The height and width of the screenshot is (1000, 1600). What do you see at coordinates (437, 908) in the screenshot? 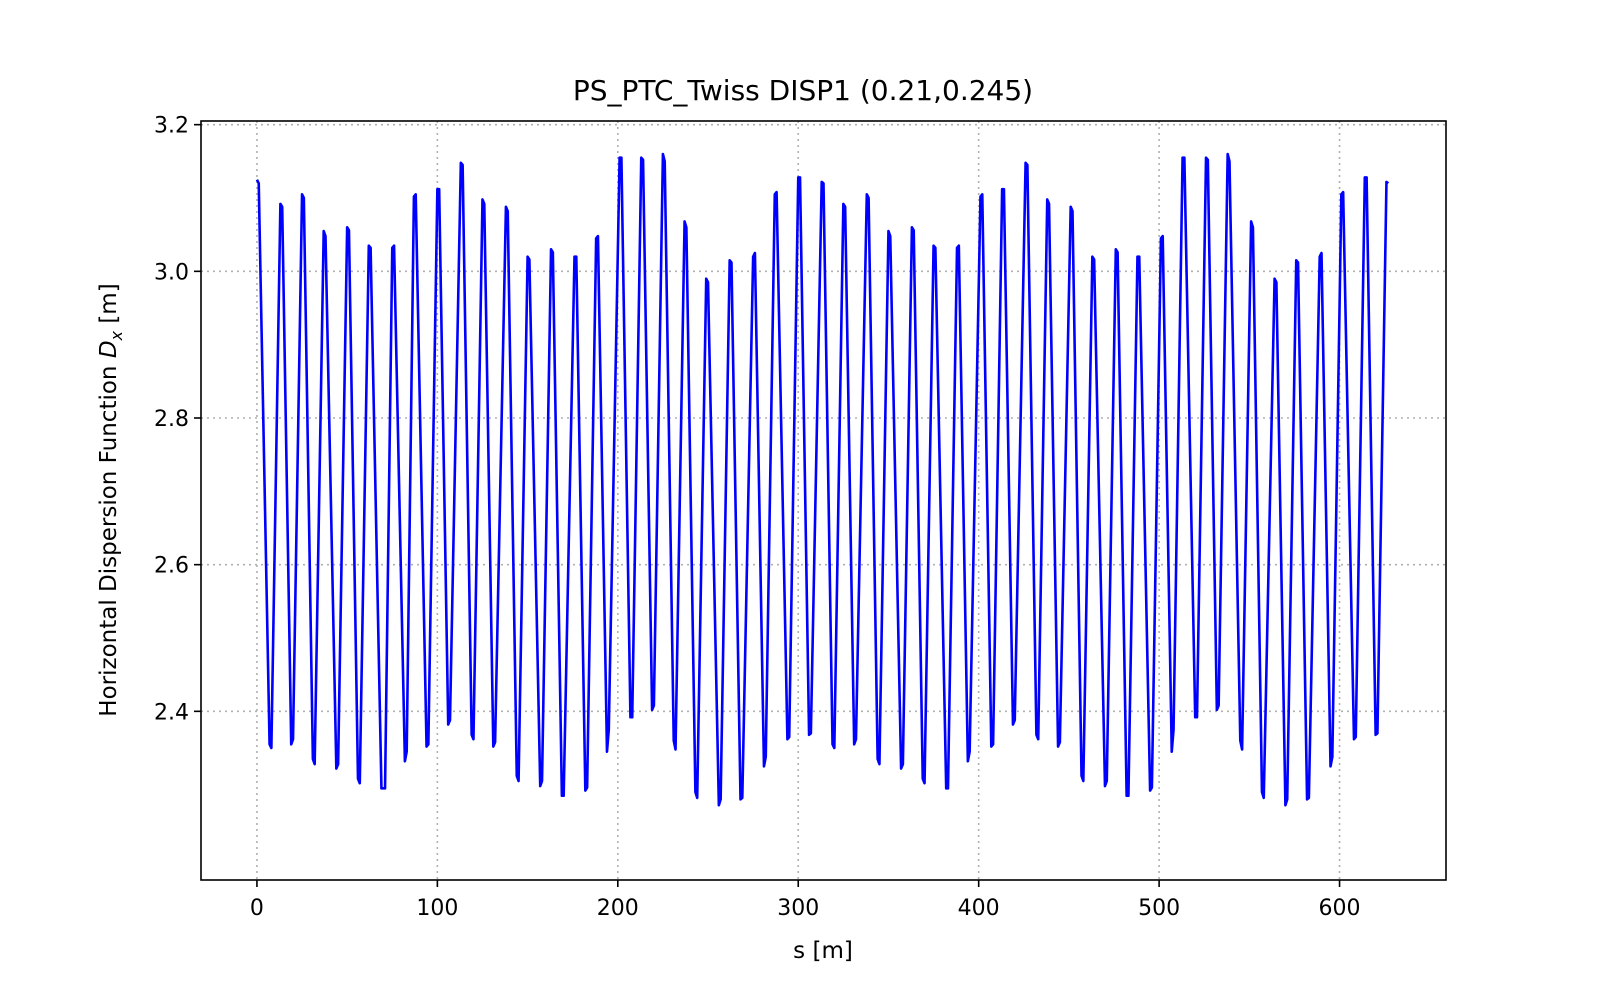
I see `x-tick-label: 100` at bounding box center [437, 908].